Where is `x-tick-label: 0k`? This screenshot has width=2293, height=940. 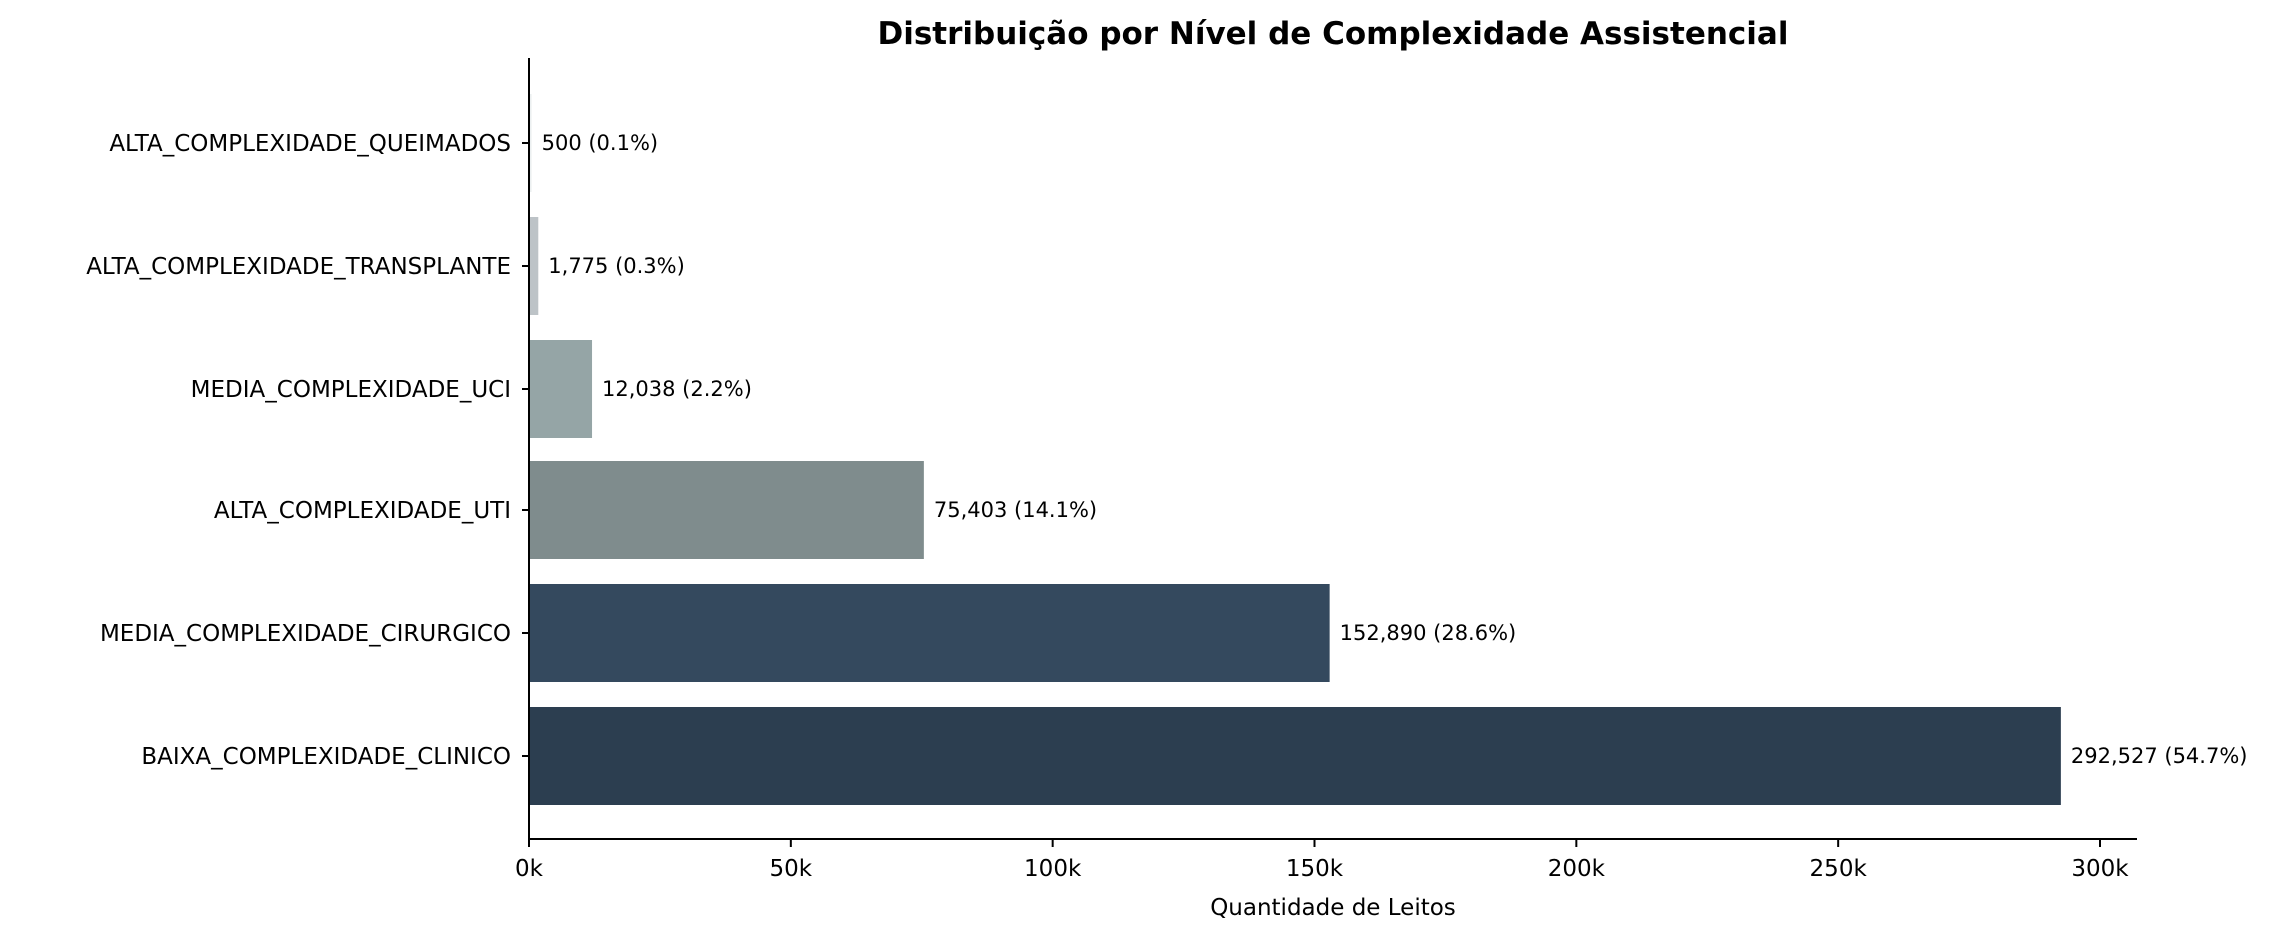 x-tick-label: 0k is located at coordinates (529, 869).